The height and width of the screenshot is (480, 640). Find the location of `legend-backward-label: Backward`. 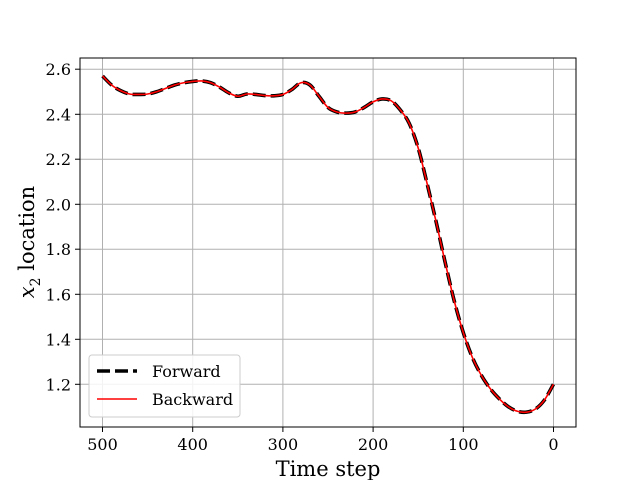

legend-backward-label: Backward is located at coordinates (192, 399).